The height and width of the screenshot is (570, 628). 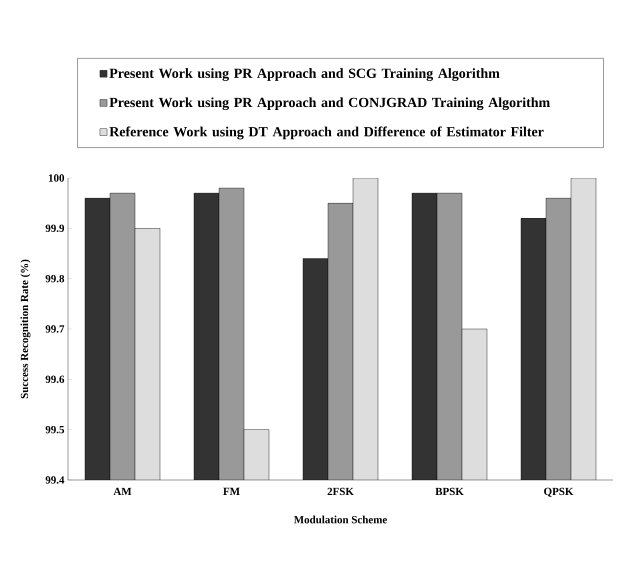 What do you see at coordinates (559, 492) in the screenshot?
I see `x-tick-label: QPSK` at bounding box center [559, 492].